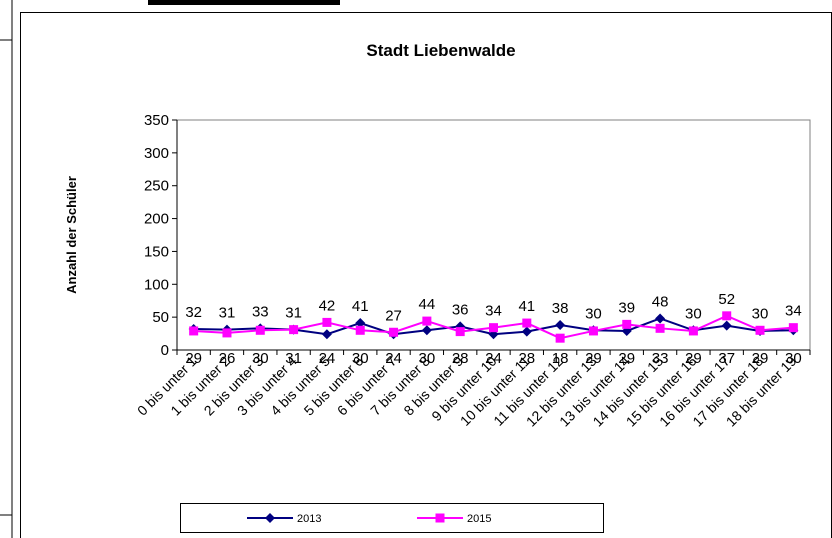  Describe the element at coordinates (227, 358) in the screenshot. I see `data-label: 26` at that location.